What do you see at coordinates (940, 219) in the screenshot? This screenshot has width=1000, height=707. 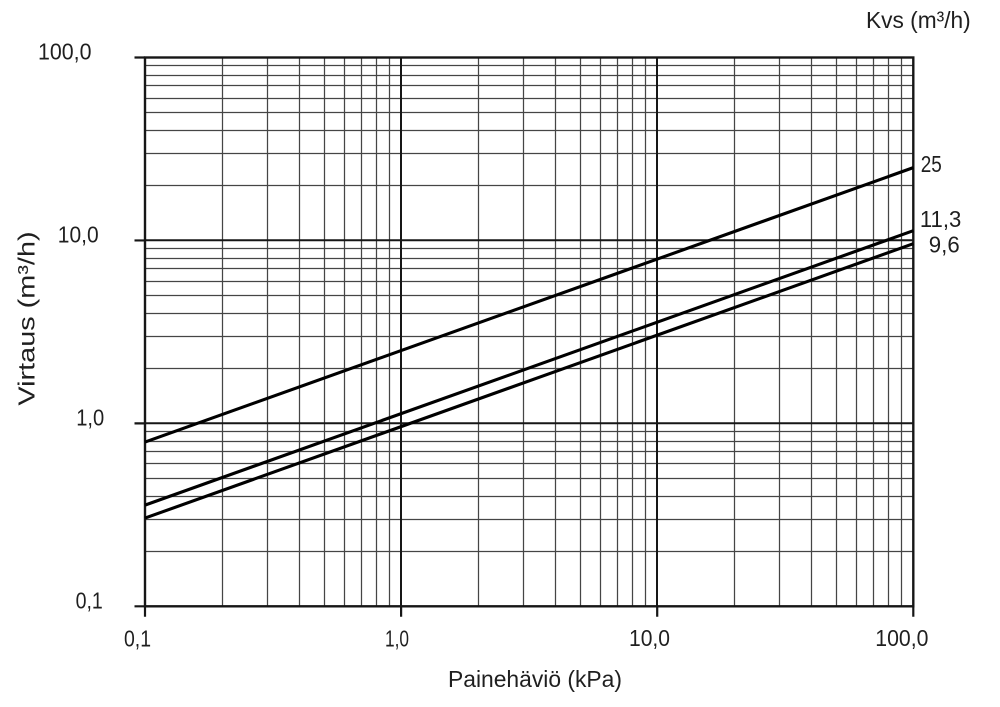 I see `svg-text: 11,3` at bounding box center [940, 219].